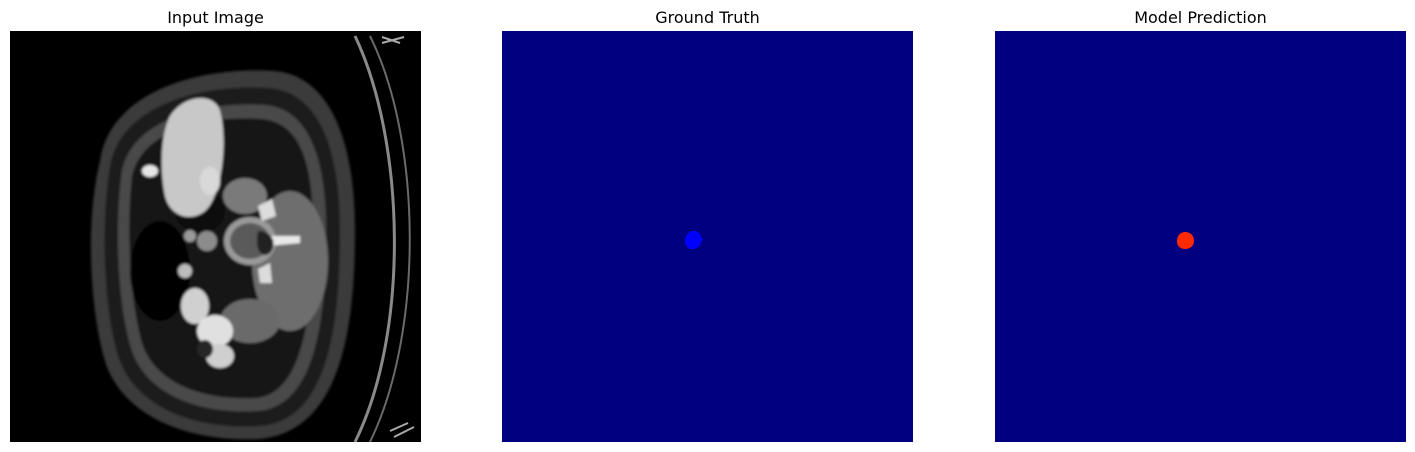  Describe the element at coordinates (393, 40) in the screenshot. I see `table-marker-top` at that location.